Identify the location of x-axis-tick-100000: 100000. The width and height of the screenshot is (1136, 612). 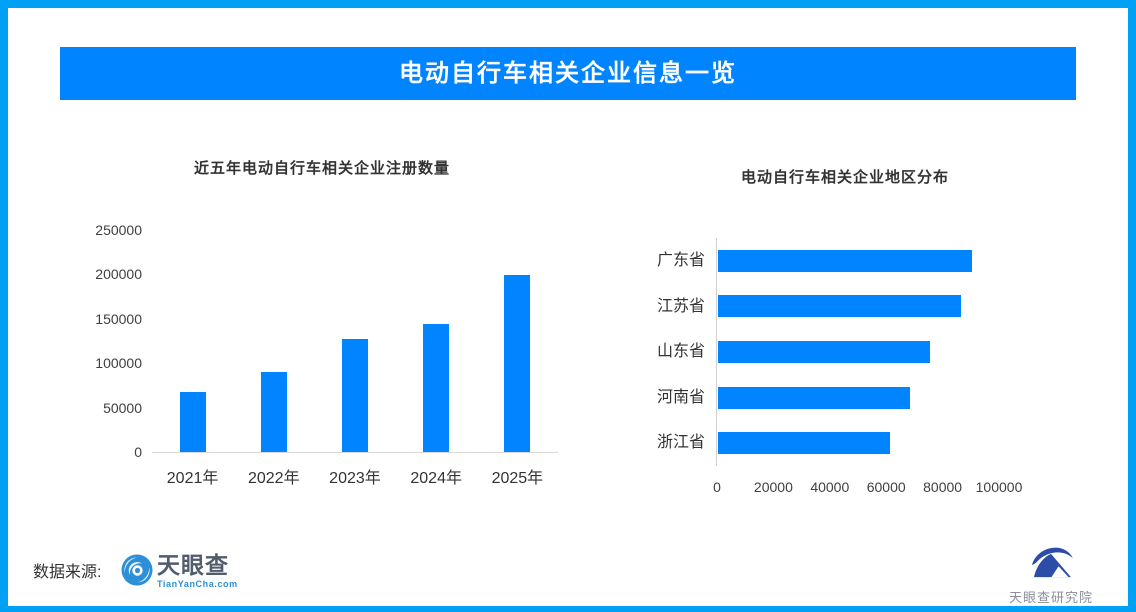
(999, 487).